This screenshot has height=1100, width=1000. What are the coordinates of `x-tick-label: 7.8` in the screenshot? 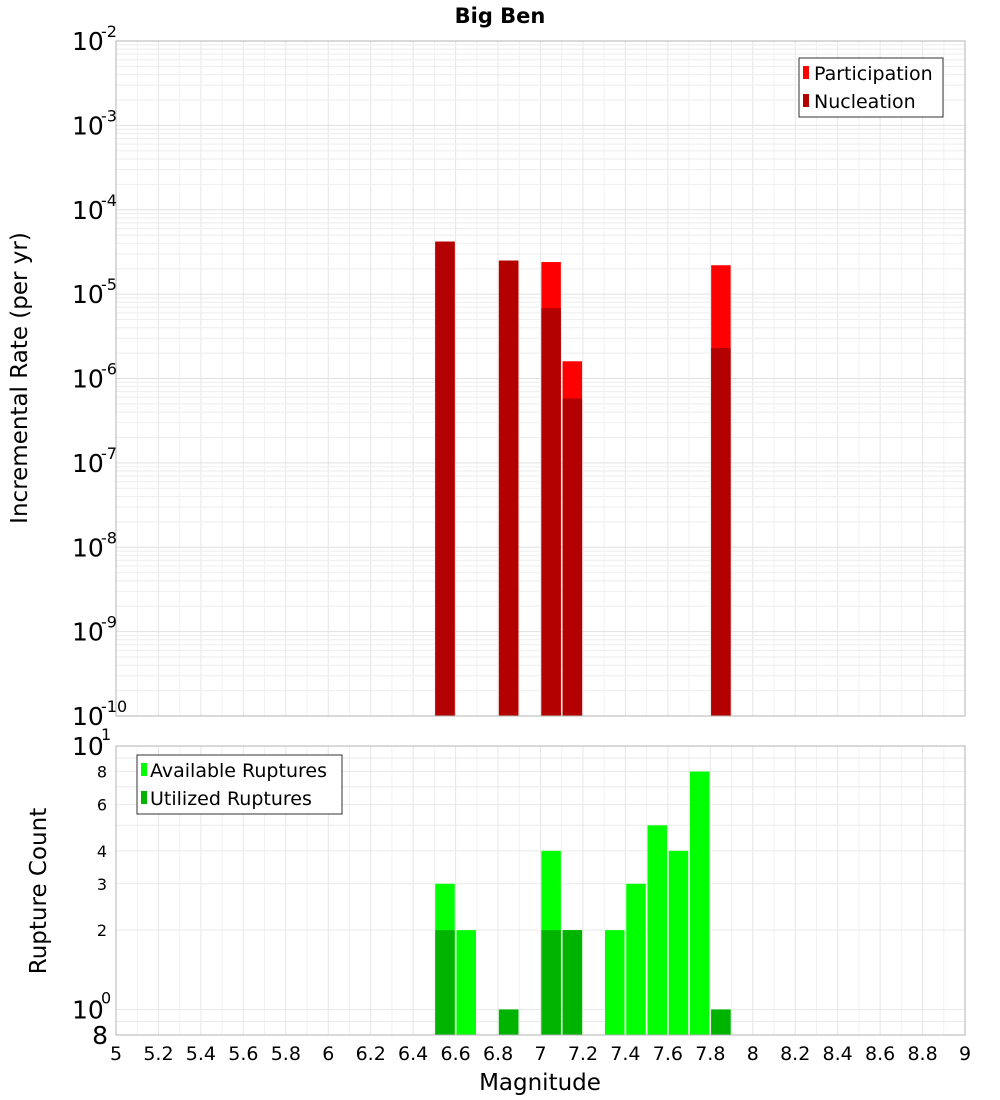 It's located at (710, 1054).